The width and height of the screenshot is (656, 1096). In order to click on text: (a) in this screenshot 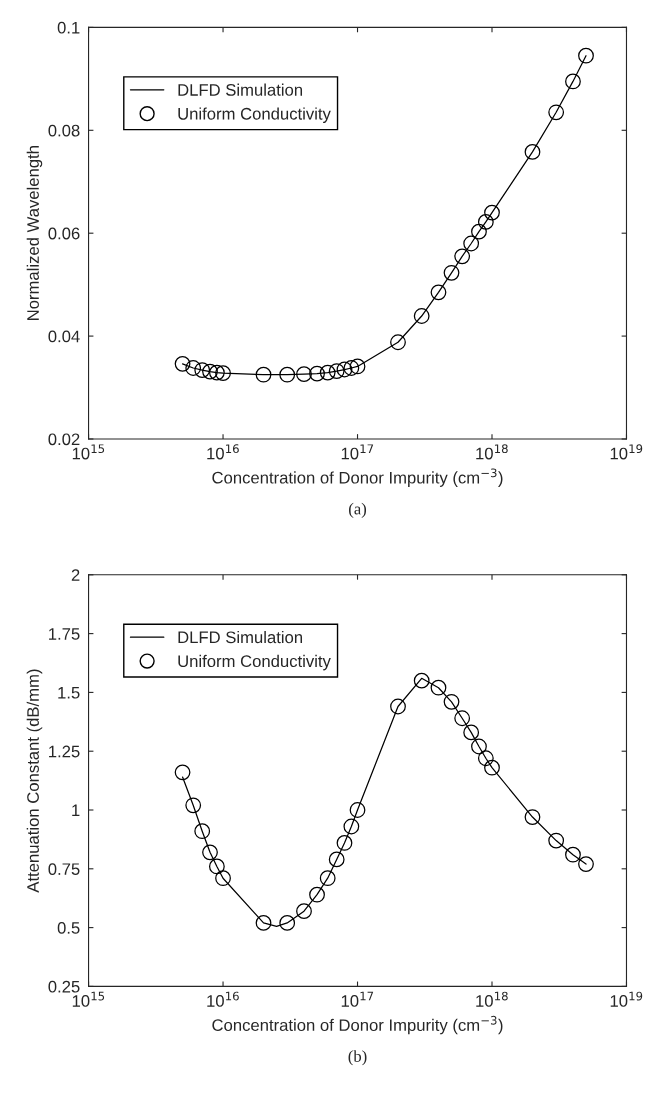, I will do `click(358, 510)`.